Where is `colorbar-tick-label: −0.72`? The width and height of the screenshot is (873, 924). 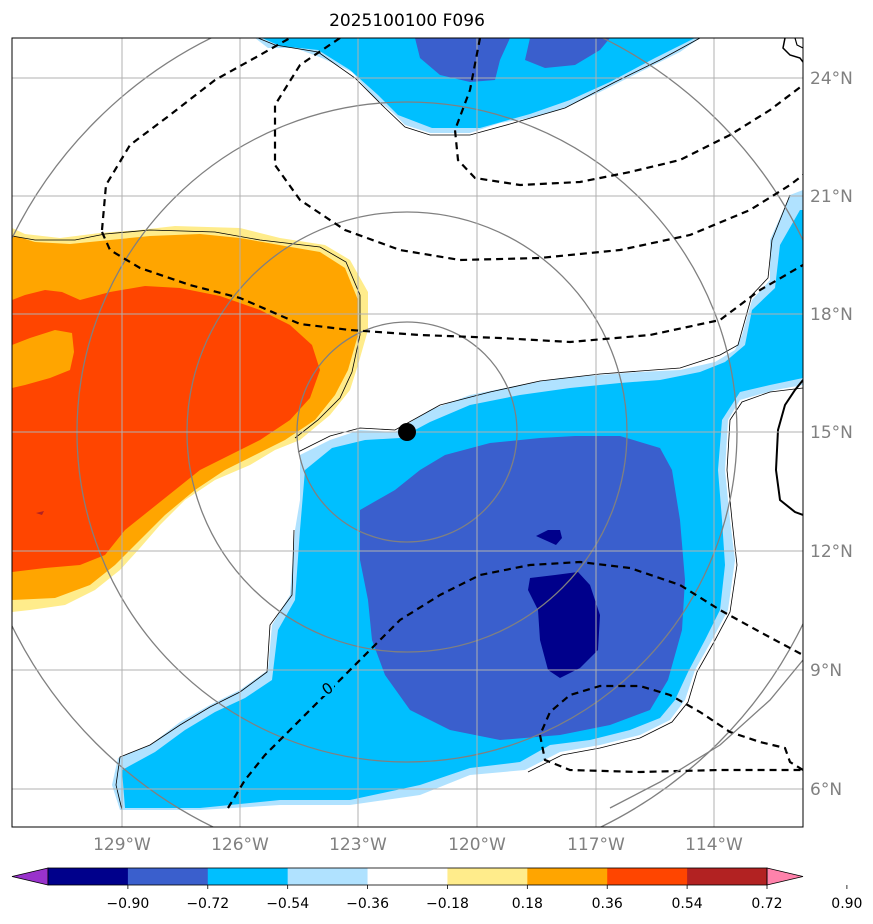
colorbar-tick-label: −0.72 is located at coordinates (207, 904).